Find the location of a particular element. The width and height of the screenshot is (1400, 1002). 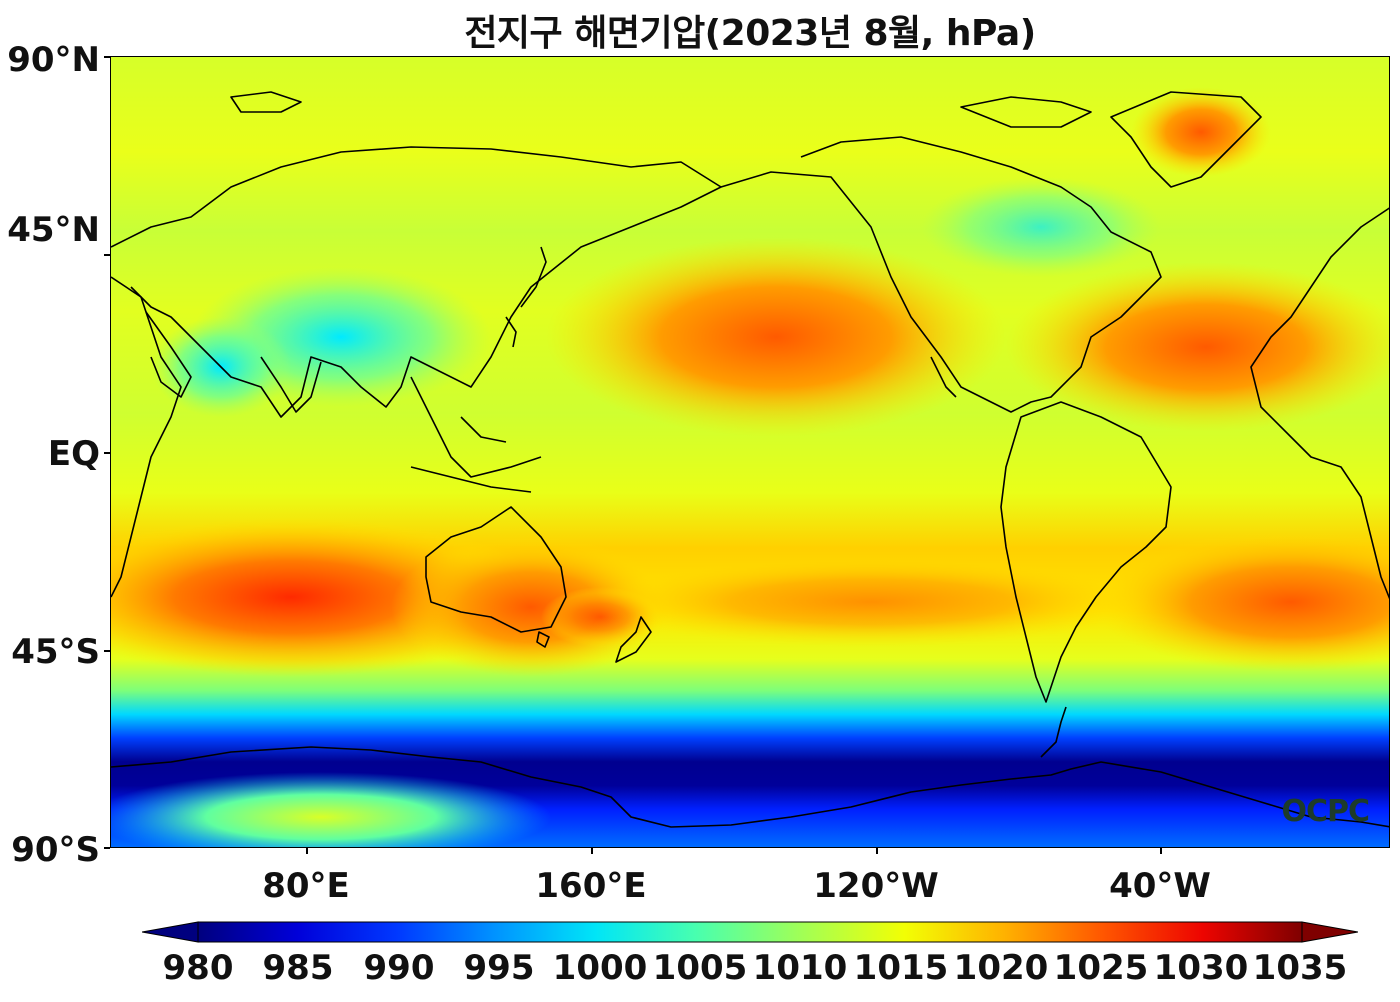

colorbar-svg is located at coordinates (750, 932).